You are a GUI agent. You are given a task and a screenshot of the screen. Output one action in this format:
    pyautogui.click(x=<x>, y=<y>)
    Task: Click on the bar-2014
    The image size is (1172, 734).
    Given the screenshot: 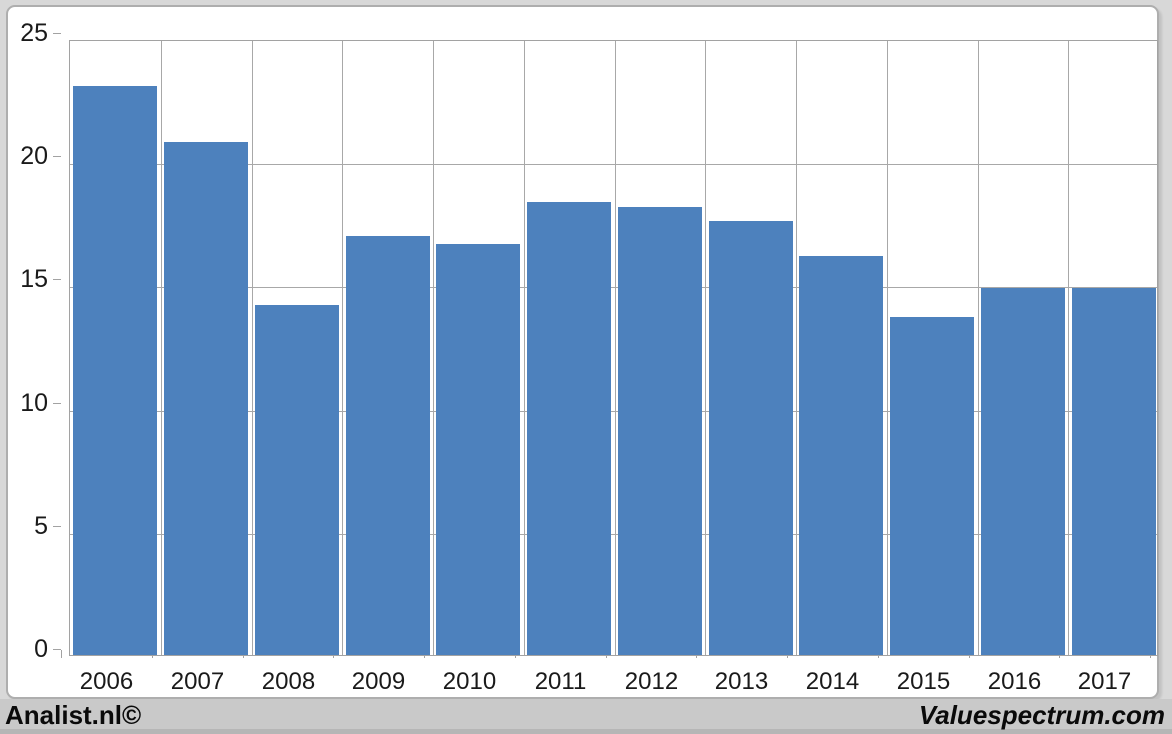 What is the action you would take?
    pyautogui.click(x=841, y=455)
    